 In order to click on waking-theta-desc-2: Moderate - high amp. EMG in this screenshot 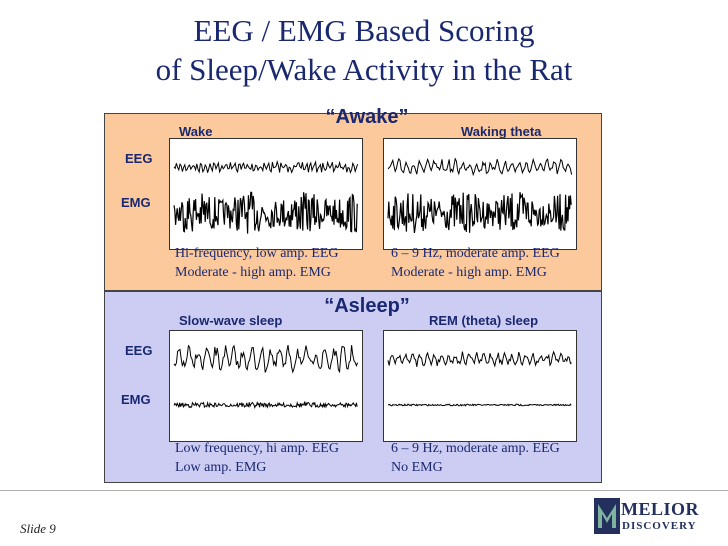, I will do `click(469, 272)`.